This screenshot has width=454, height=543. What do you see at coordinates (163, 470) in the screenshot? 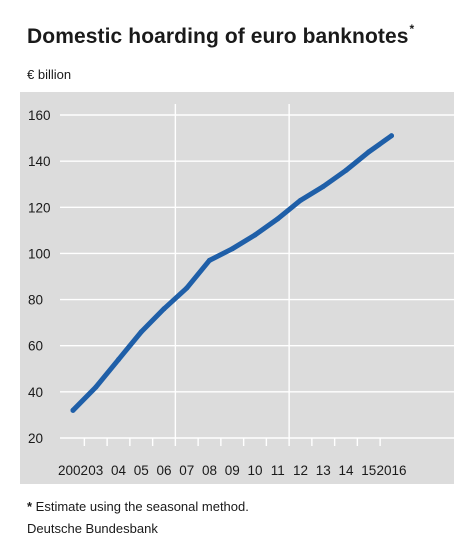
I see `x-tick-label: 06` at bounding box center [163, 470].